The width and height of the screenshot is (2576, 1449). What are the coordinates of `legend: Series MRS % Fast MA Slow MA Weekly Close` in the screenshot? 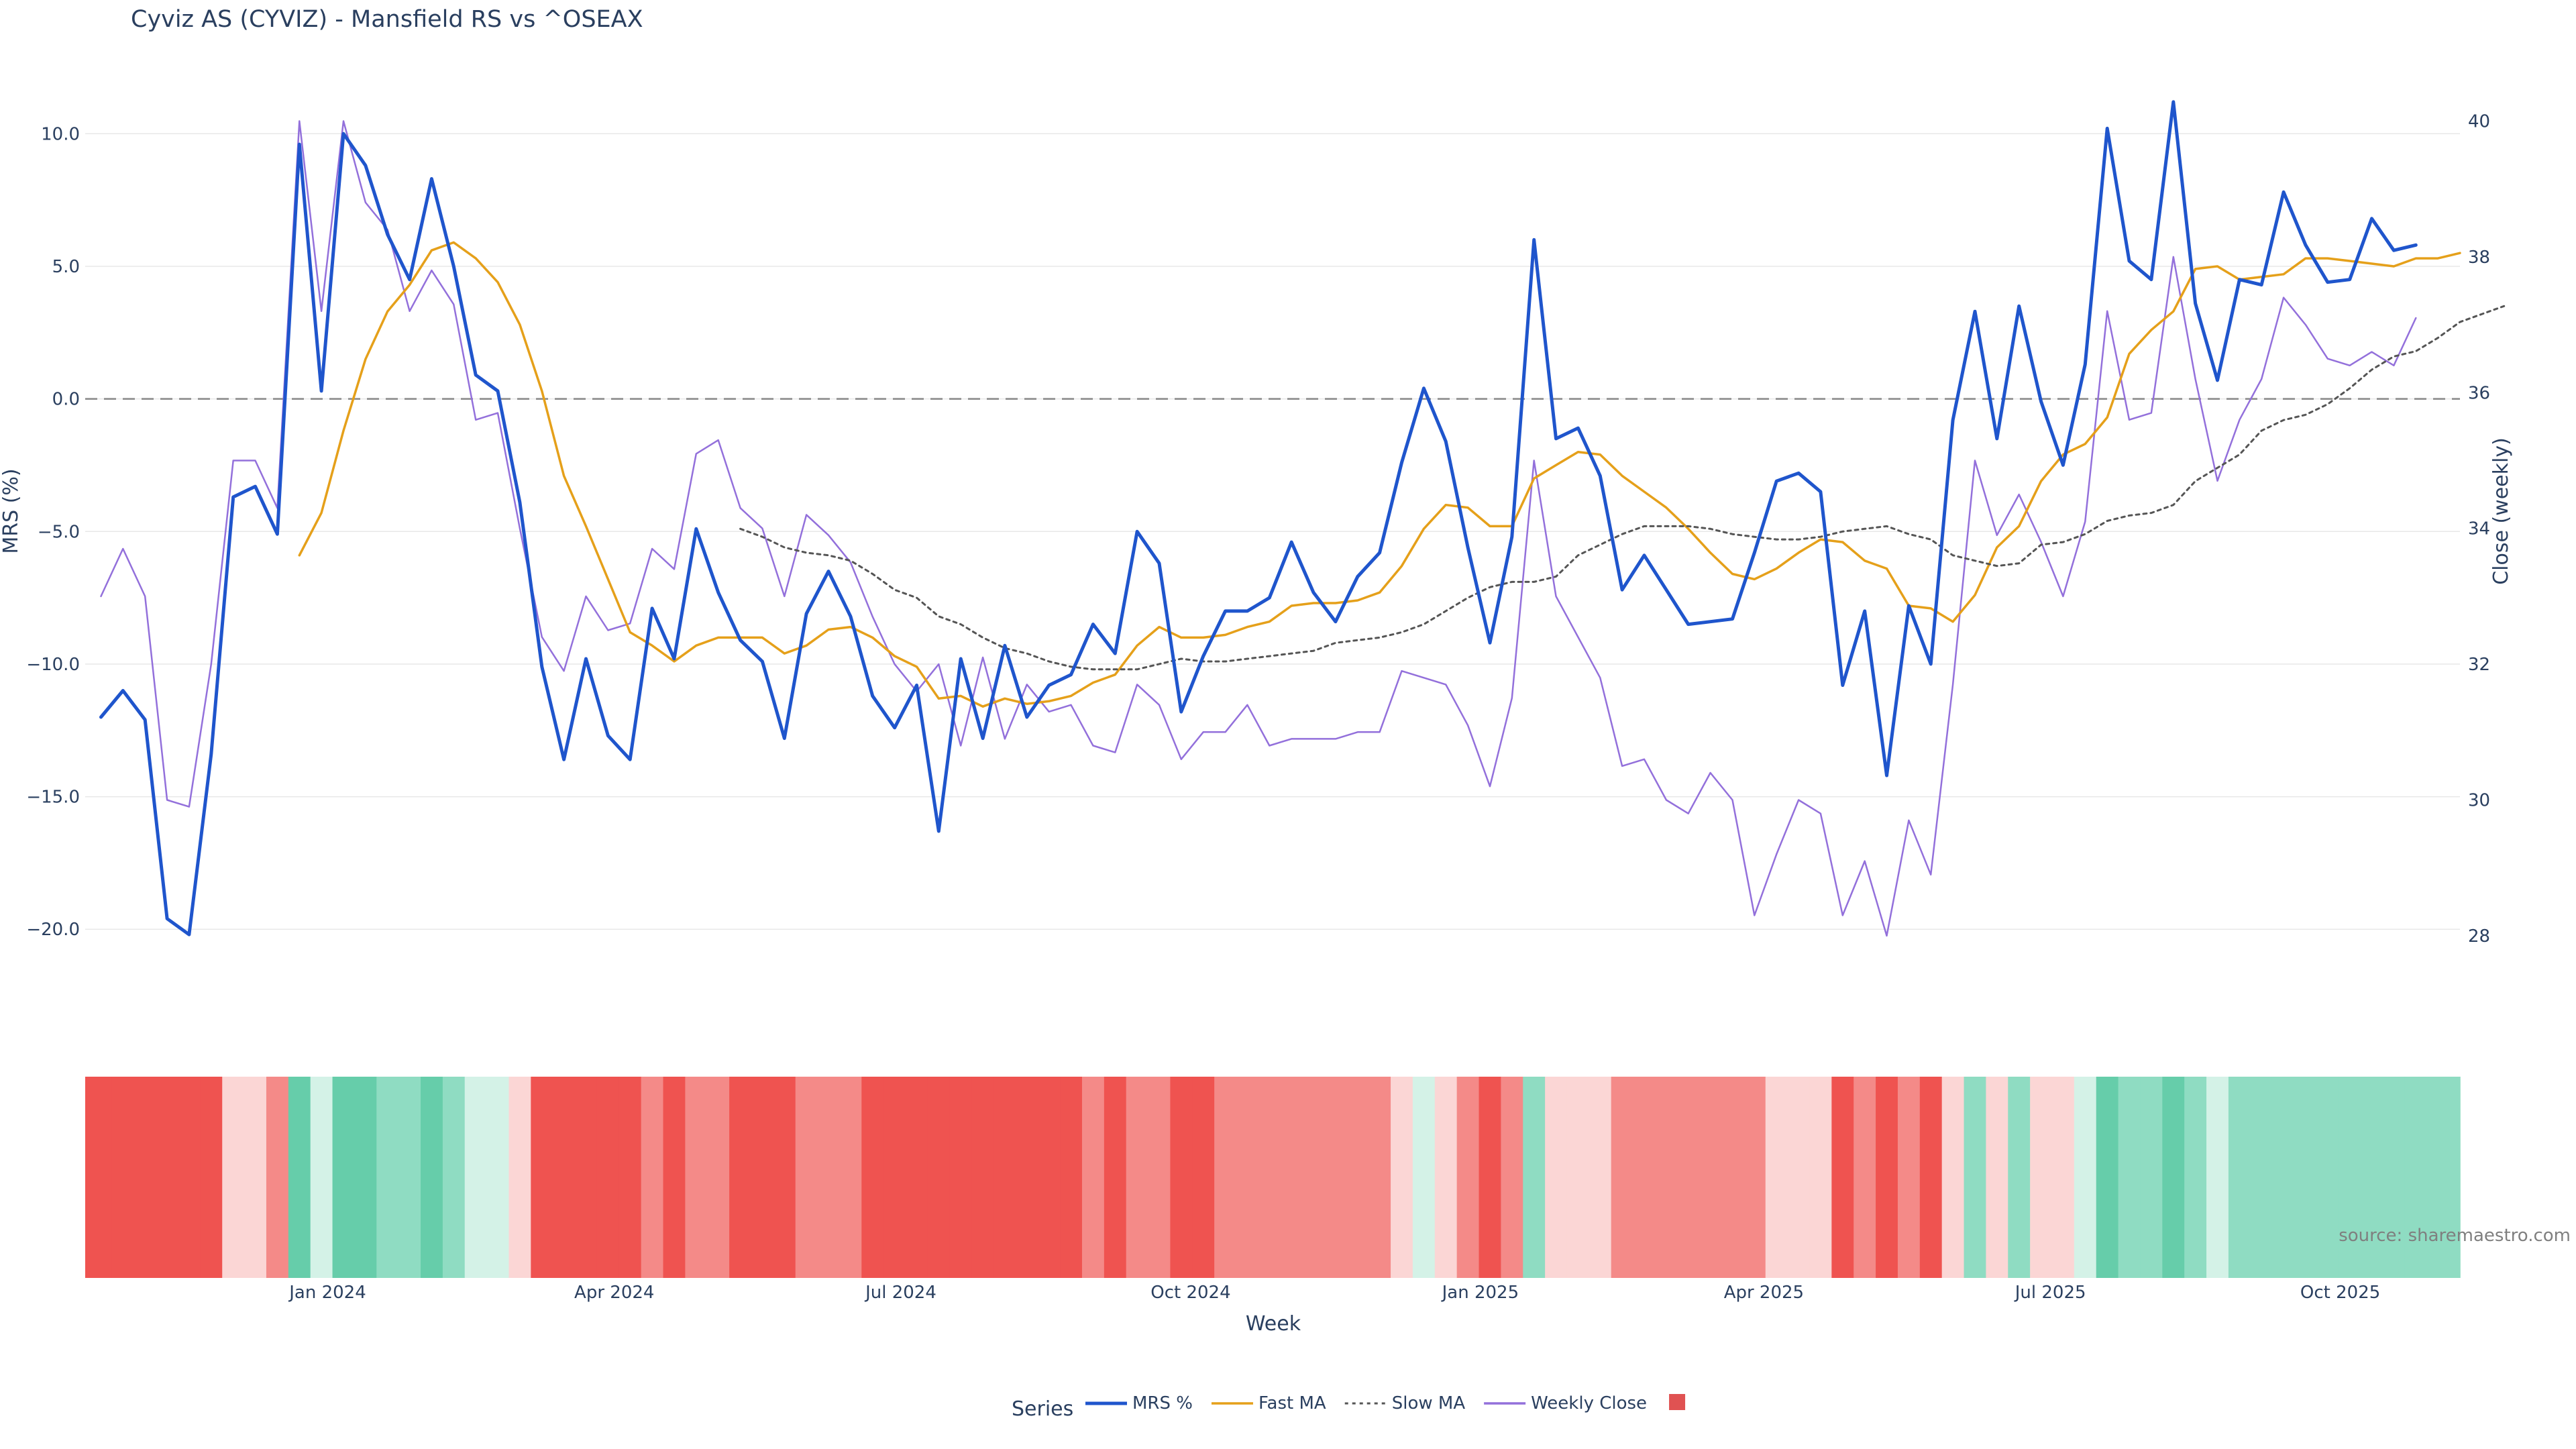 It's located at (1349, 1407).